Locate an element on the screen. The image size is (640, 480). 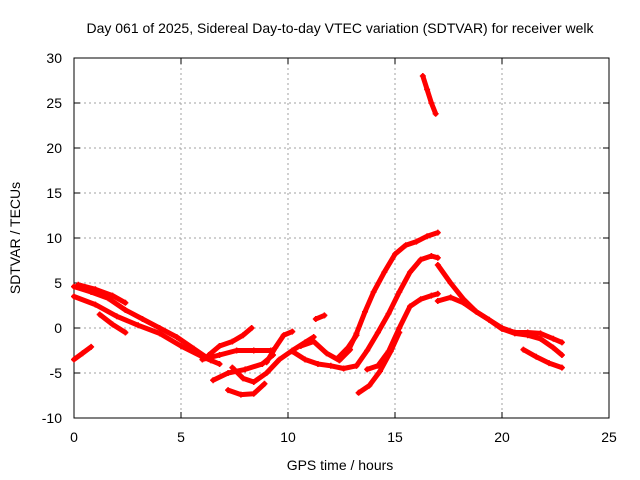
x-tick-label: 15 is located at coordinates (395, 437).